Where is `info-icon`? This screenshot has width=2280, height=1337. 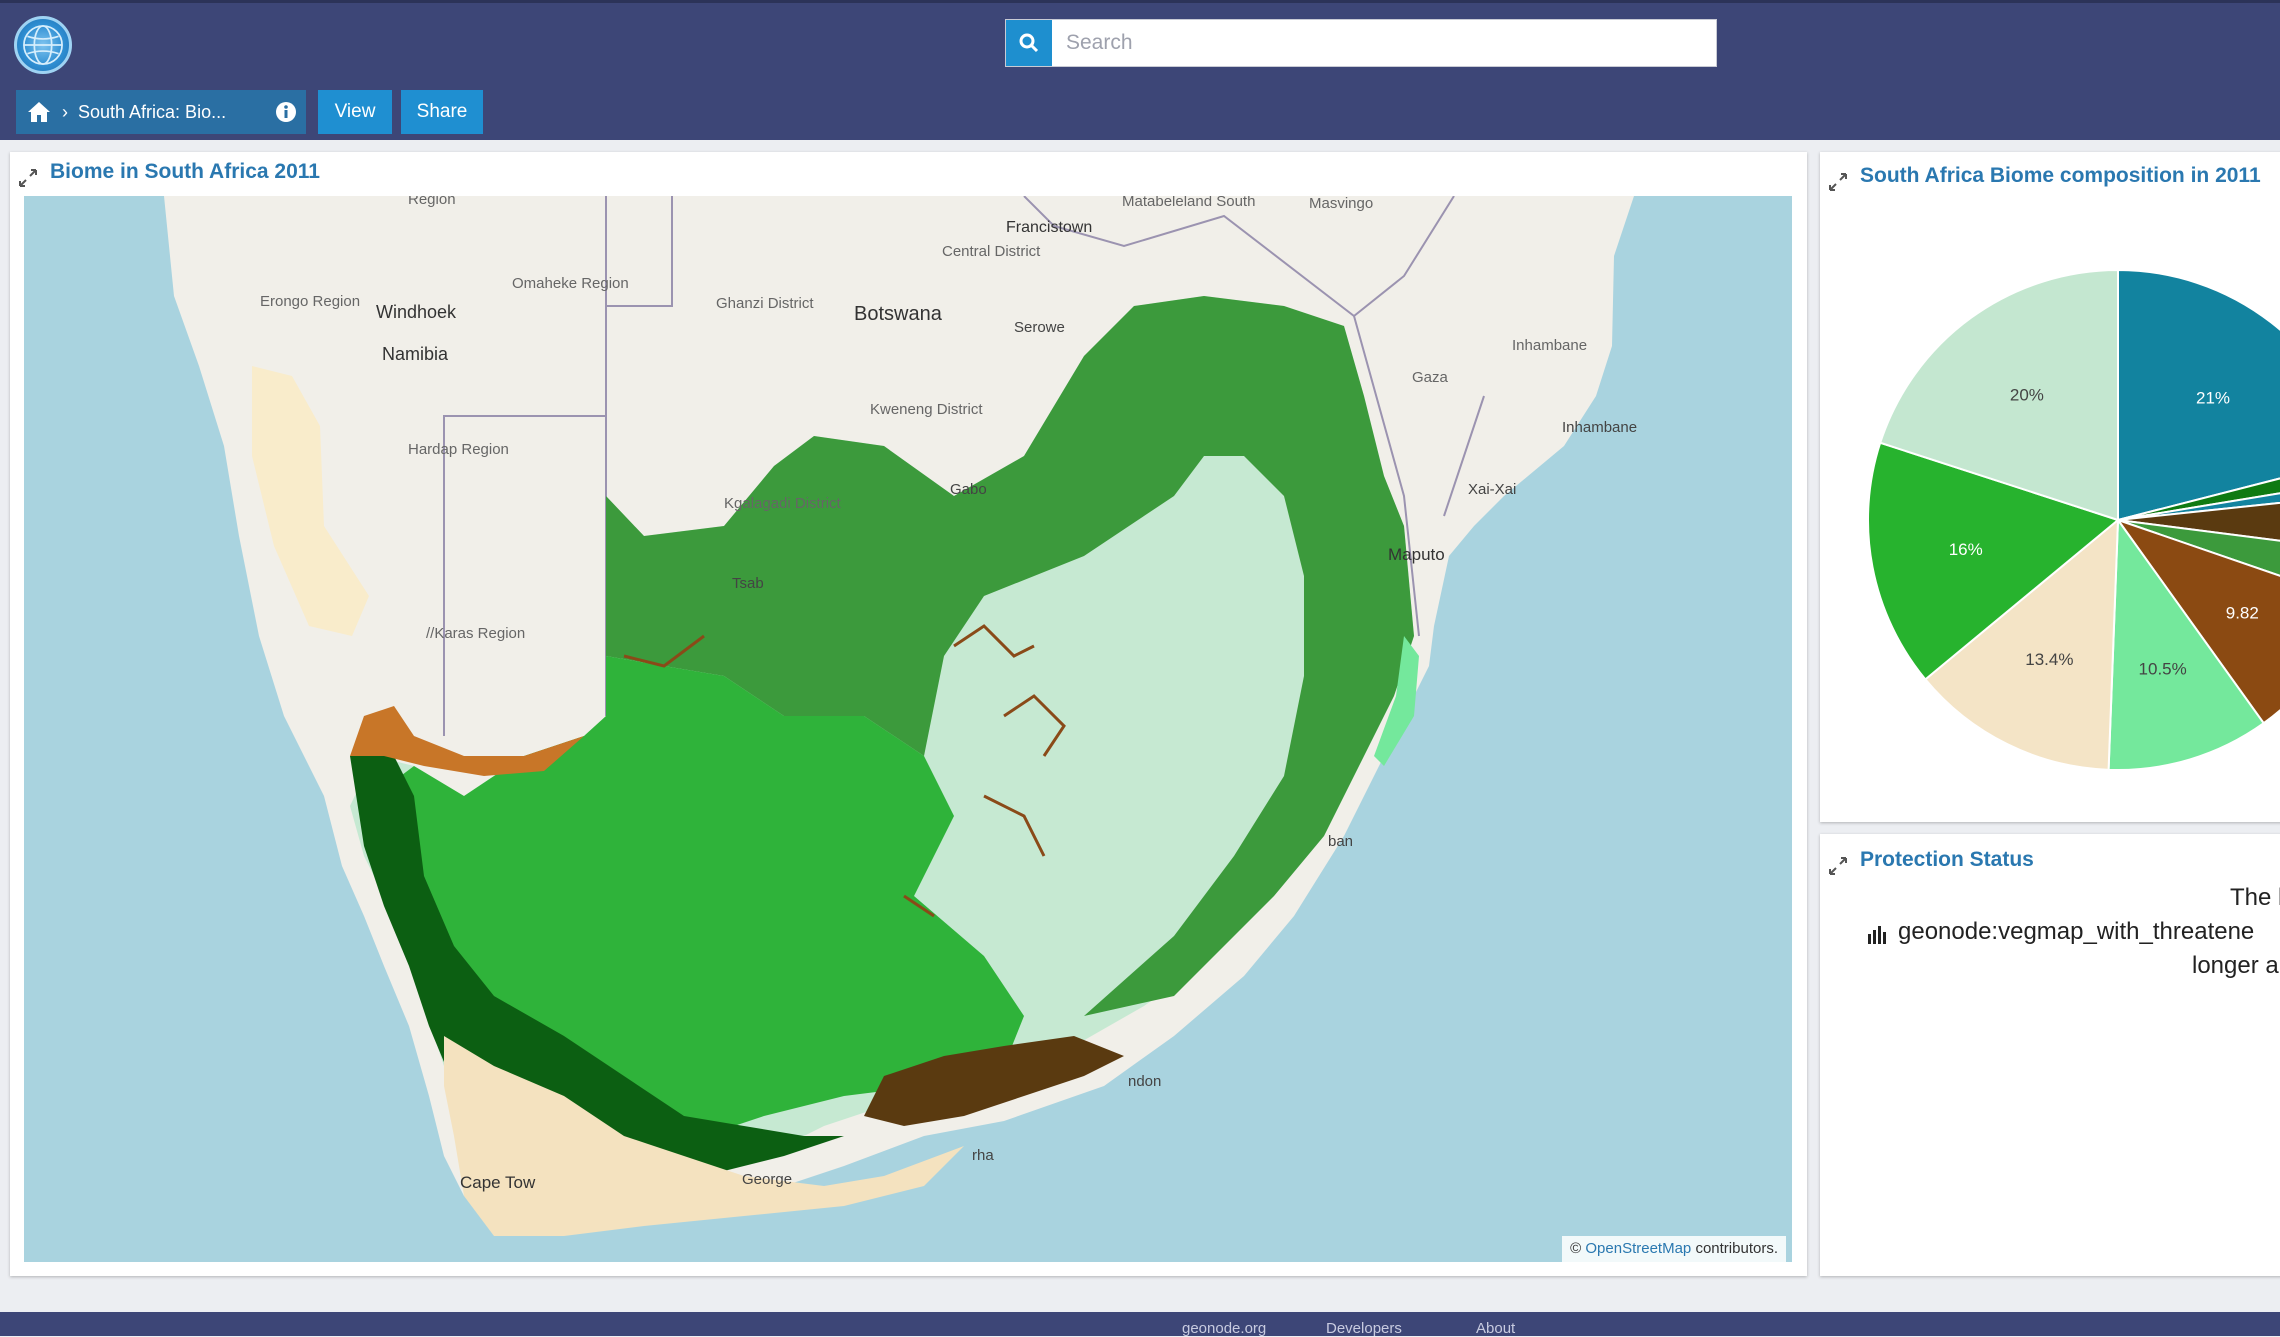 info-icon is located at coordinates (286, 112).